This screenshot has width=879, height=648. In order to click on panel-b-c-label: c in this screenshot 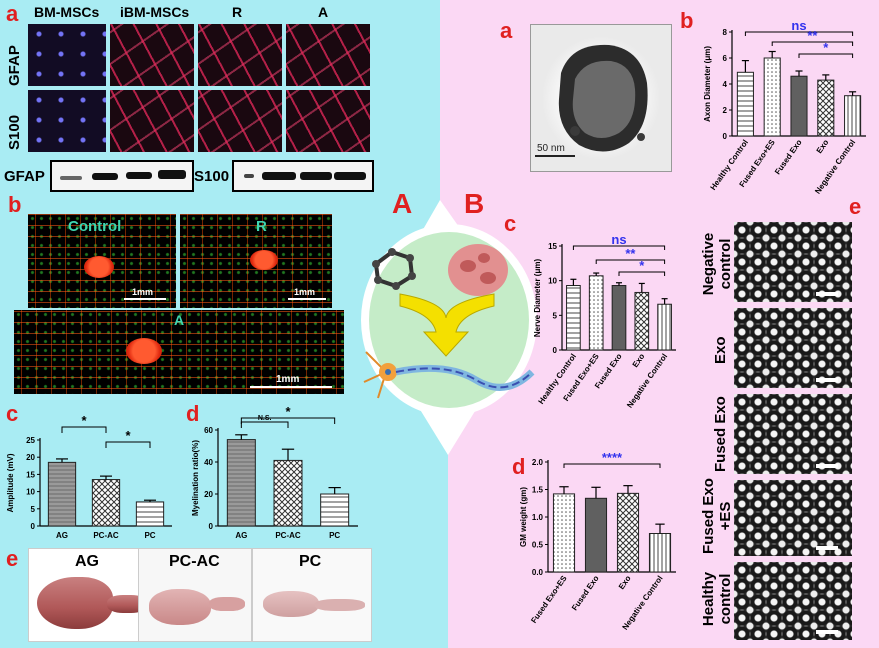, I will do `click(510, 223)`.